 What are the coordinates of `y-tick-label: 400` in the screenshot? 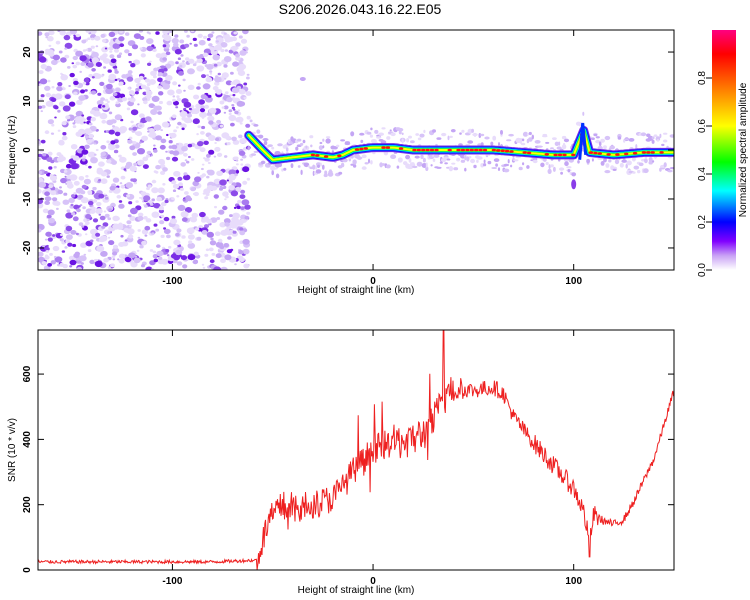 It's located at (27, 439).